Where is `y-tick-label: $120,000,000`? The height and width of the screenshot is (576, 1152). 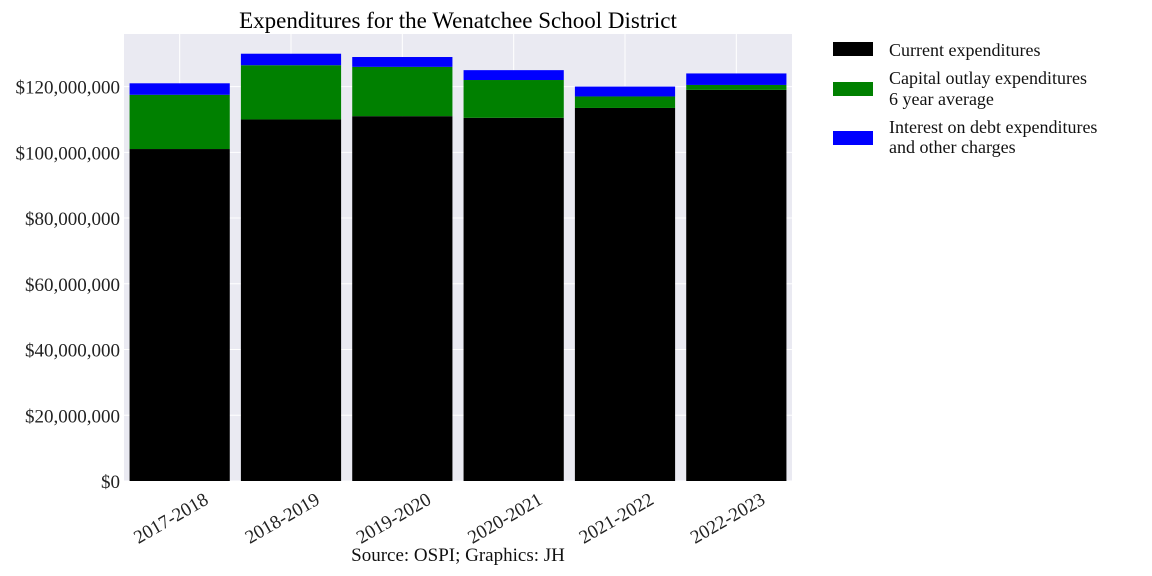
y-tick-label: $120,000,000 is located at coordinates (68, 88).